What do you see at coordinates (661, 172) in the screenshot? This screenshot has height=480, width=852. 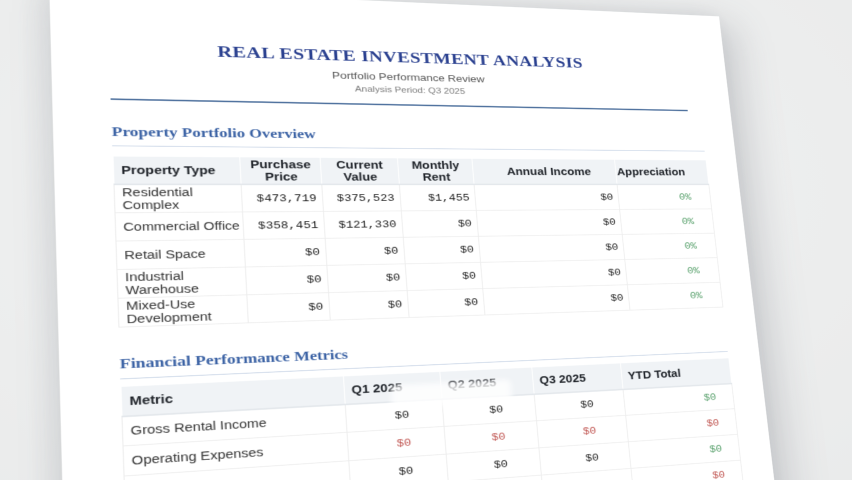 I see `column-header-appreciation: Appreciation` at bounding box center [661, 172].